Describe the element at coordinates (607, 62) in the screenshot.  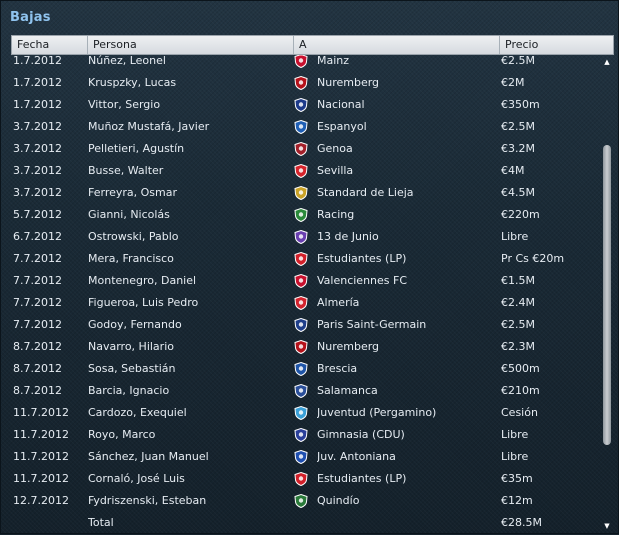
I see `scroll-up-arrow-icon: ▲` at that location.